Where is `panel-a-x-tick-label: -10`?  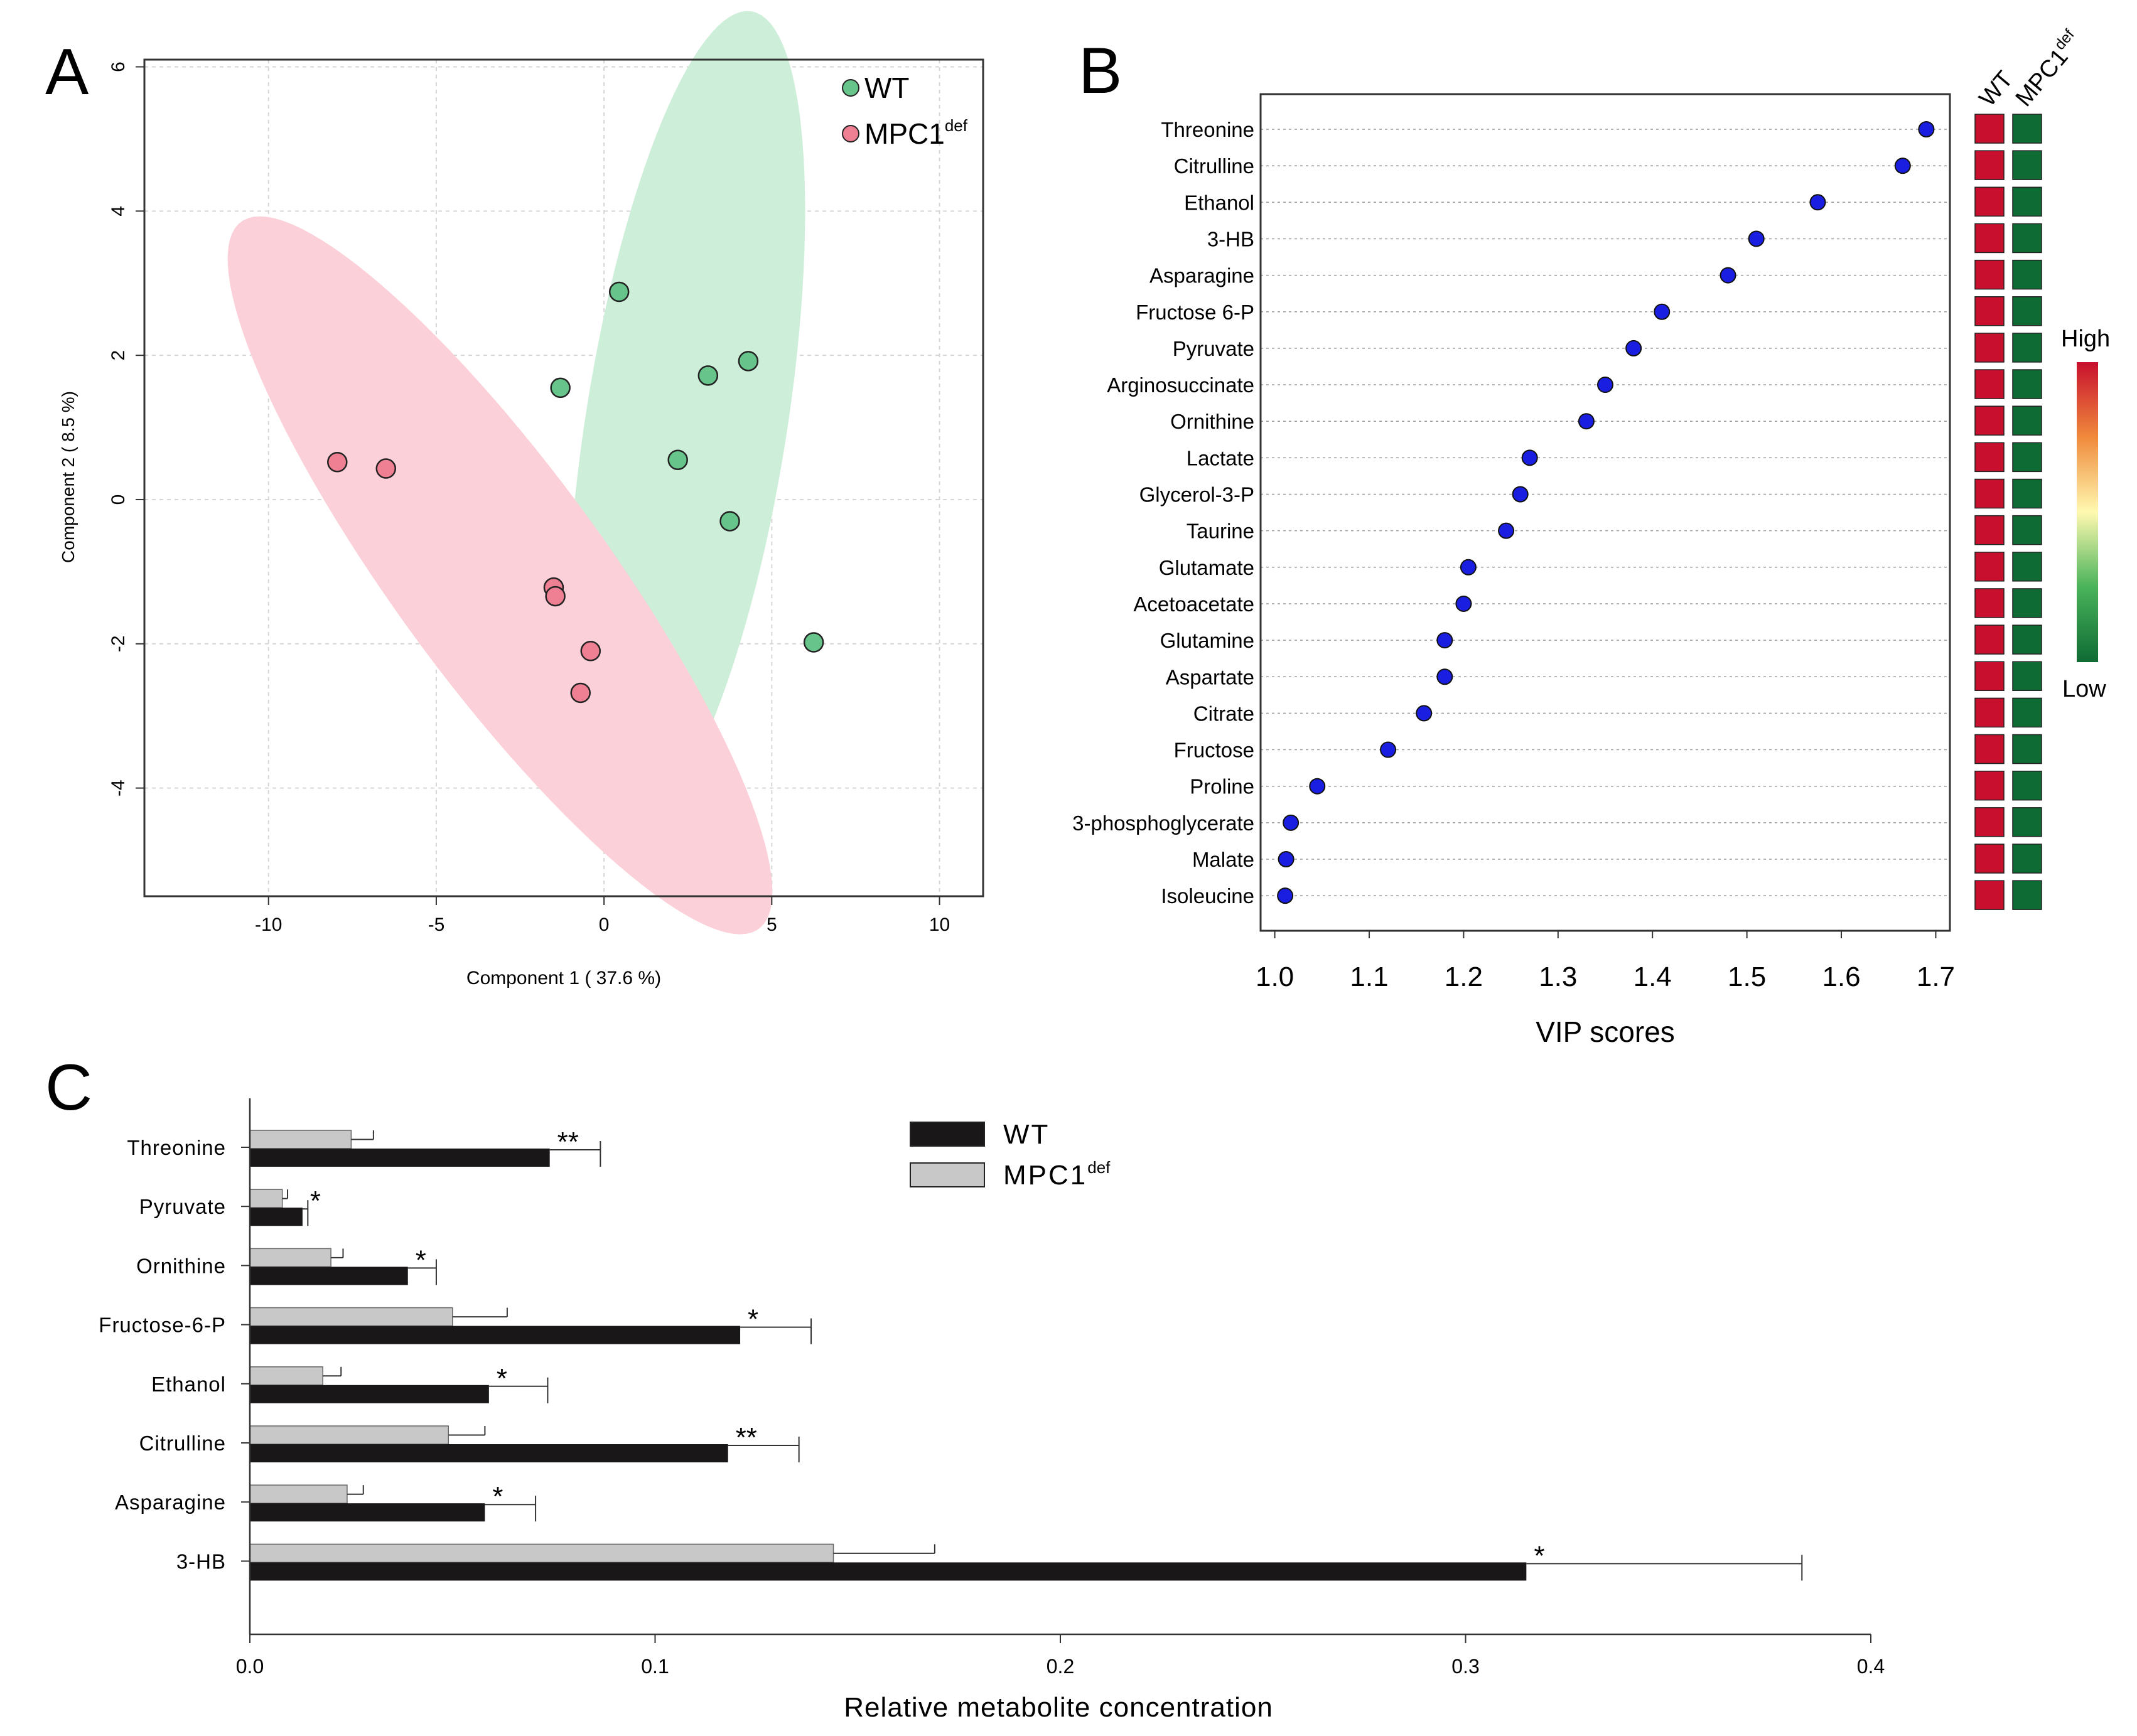 panel-a-x-tick-label: -10 is located at coordinates (268, 924).